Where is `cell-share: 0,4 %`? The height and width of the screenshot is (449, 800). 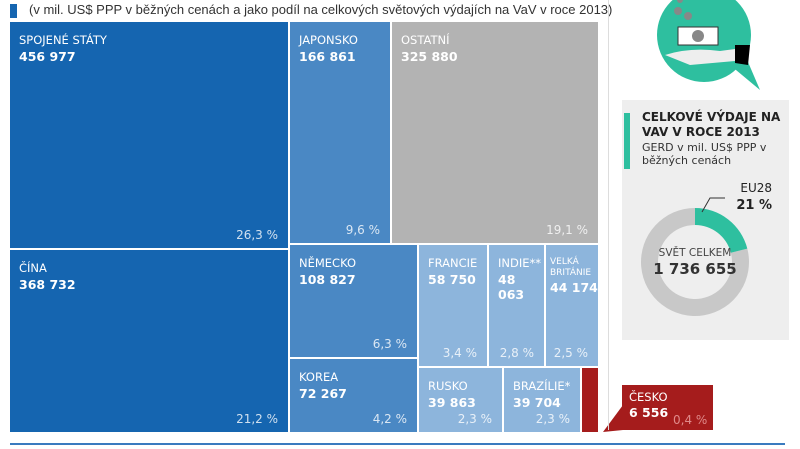 cell-share: 0,4 % is located at coordinates (690, 420).